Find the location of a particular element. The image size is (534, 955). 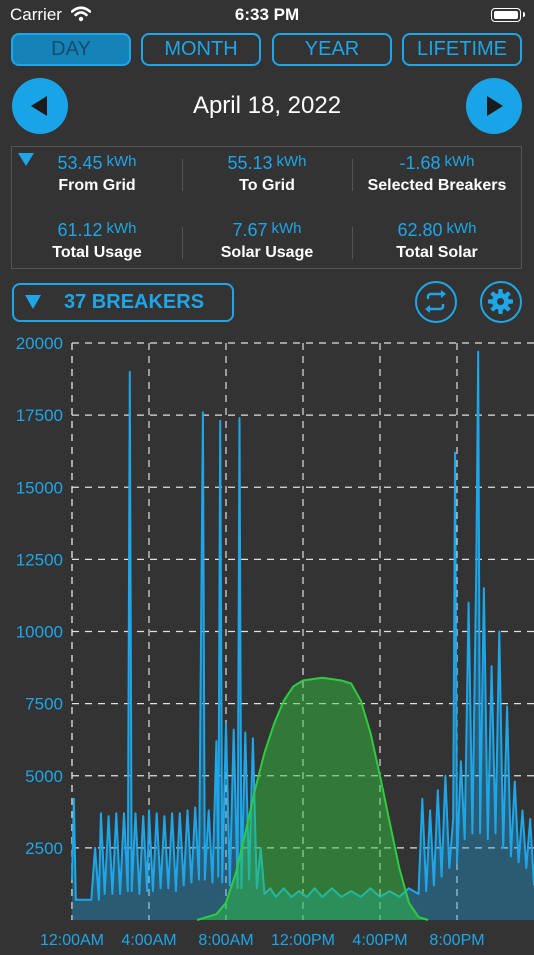

y-tick-label: 5000 is located at coordinates (44, 776).